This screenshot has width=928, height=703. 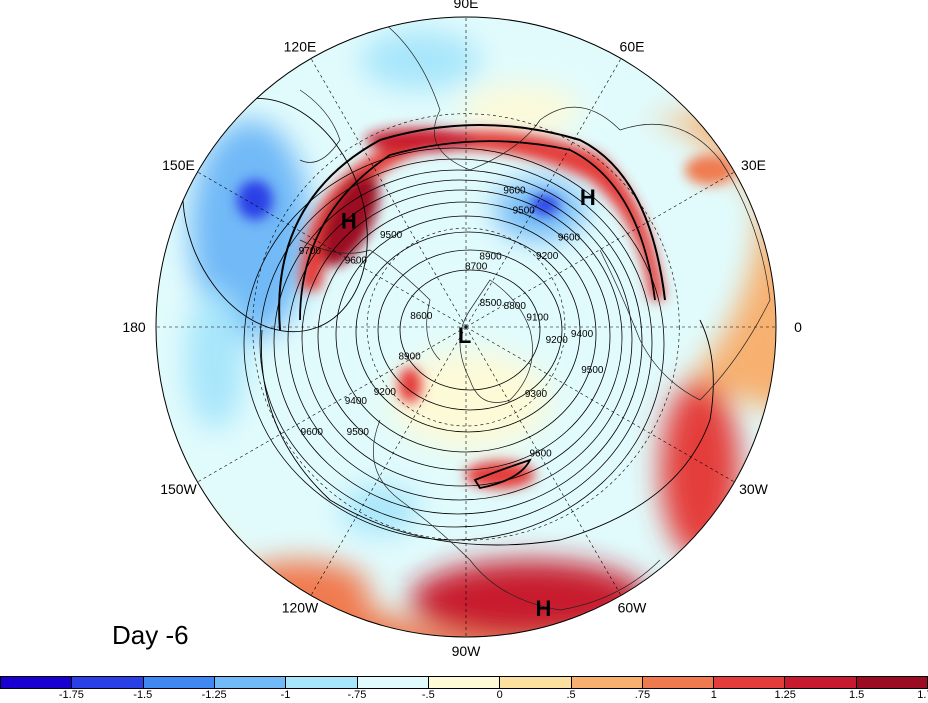 What do you see at coordinates (214, 695) in the screenshot?
I see `colorbar-tick: -1.25` at bounding box center [214, 695].